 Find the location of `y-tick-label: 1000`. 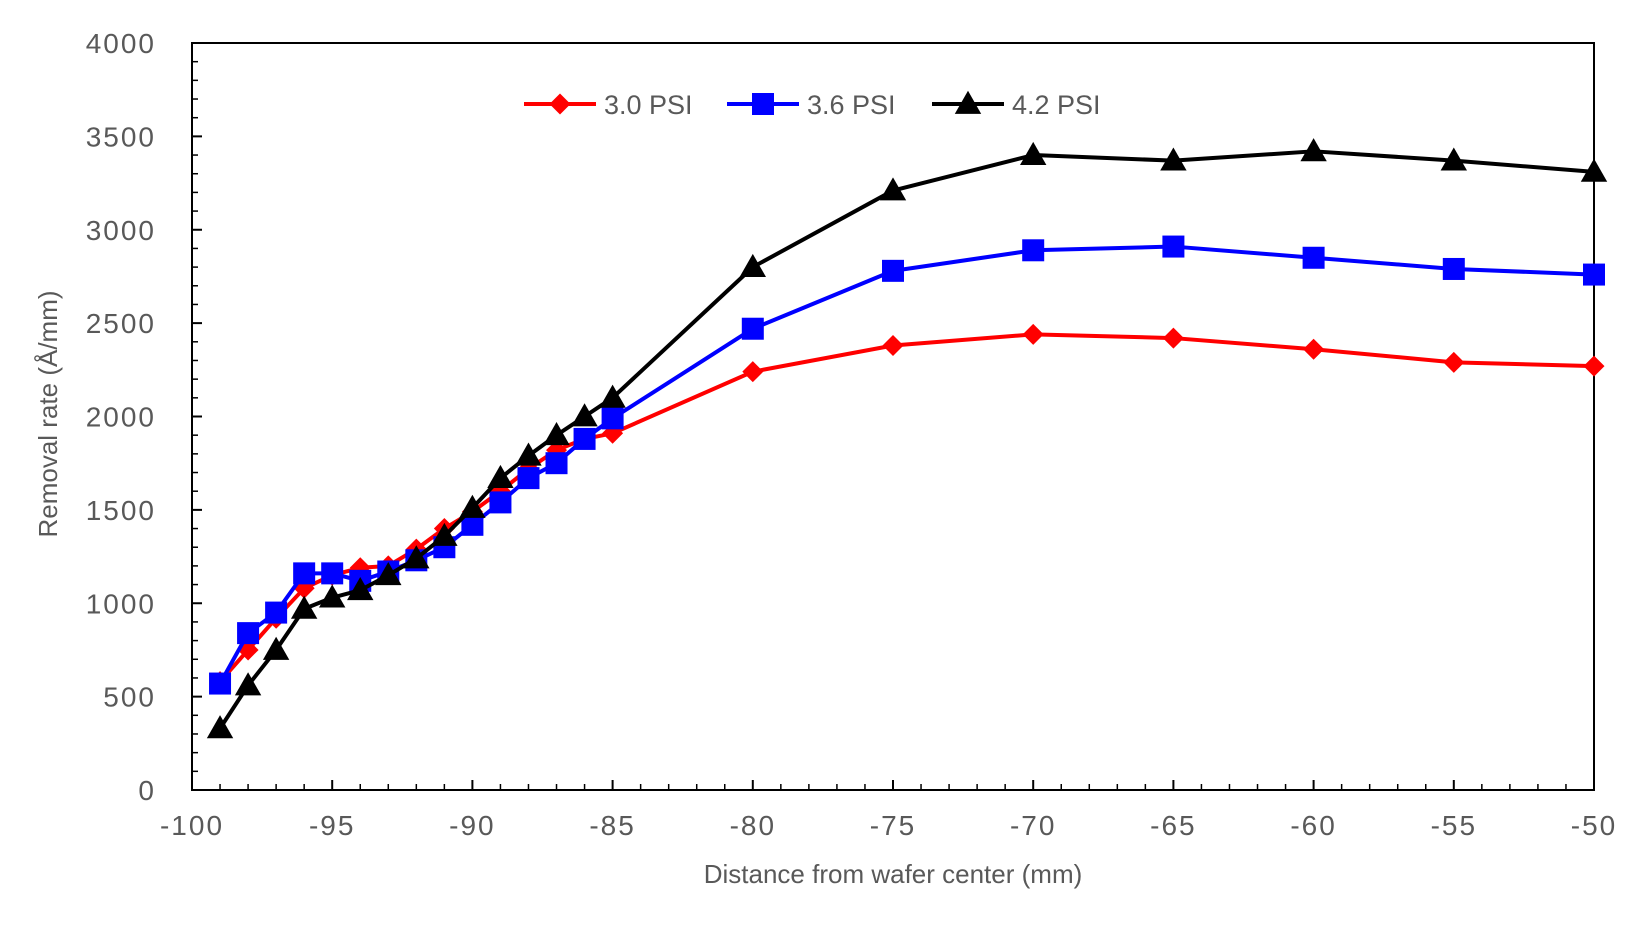

y-tick-label: 1000 is located at coordinates (121, 603).